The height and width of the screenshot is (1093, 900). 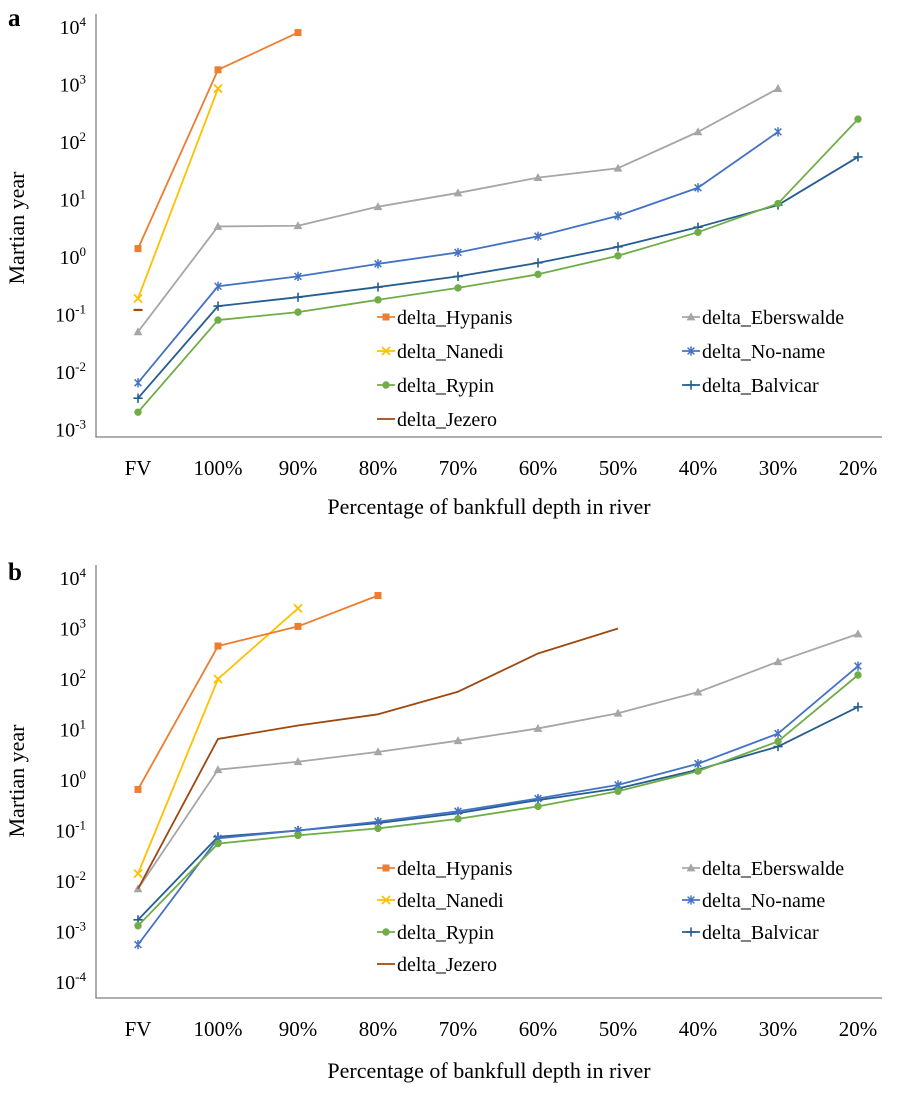 What do you see at coordinates (489, 1070) in the screenshot?
I see `panel-b-x-axis-title: Percentage of bankfull depth in river` at bounding box center [489, 1070].